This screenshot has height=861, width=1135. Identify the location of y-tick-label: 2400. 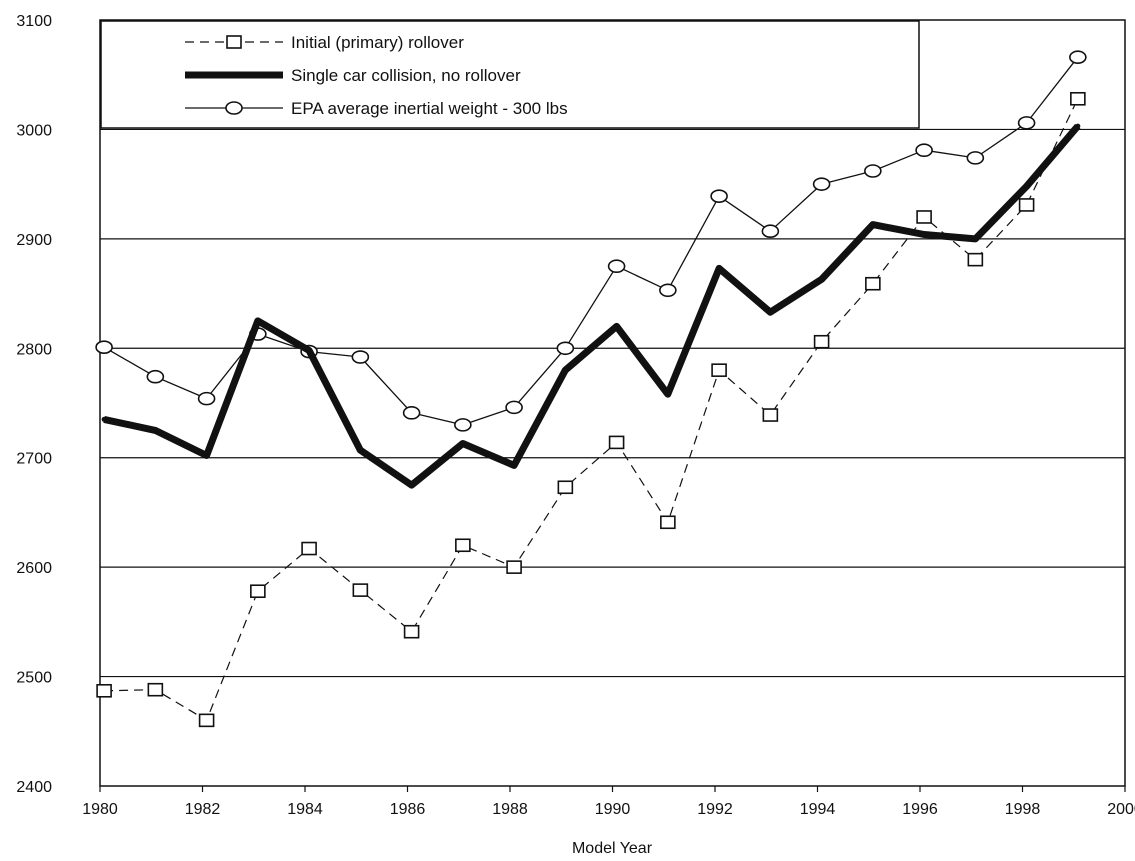
(34, 787).